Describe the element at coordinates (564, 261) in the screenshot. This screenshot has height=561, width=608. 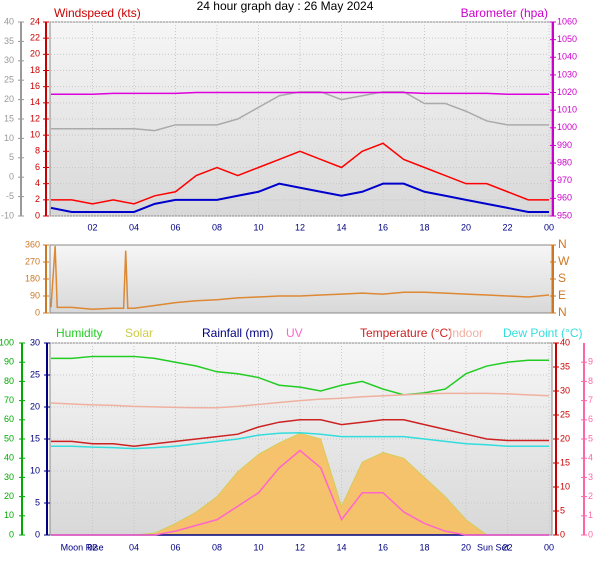
I see `y-tick-label: W` at that location.